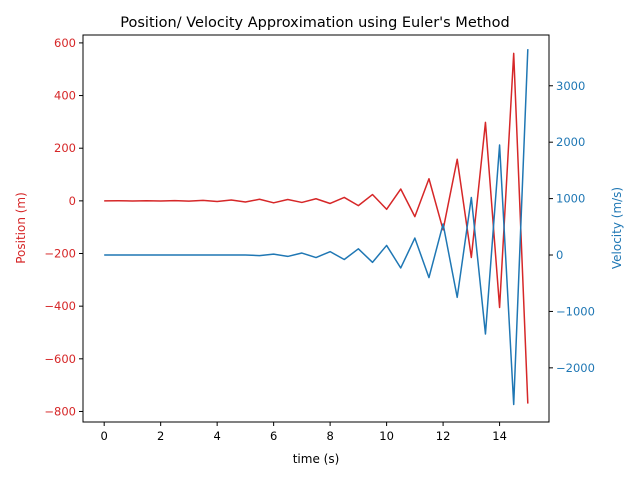 This screenshot has height=480, width=640. Describe the element at coordinates (273, 436) in the screenshot. I see `x-tick-label: 6` at that location.